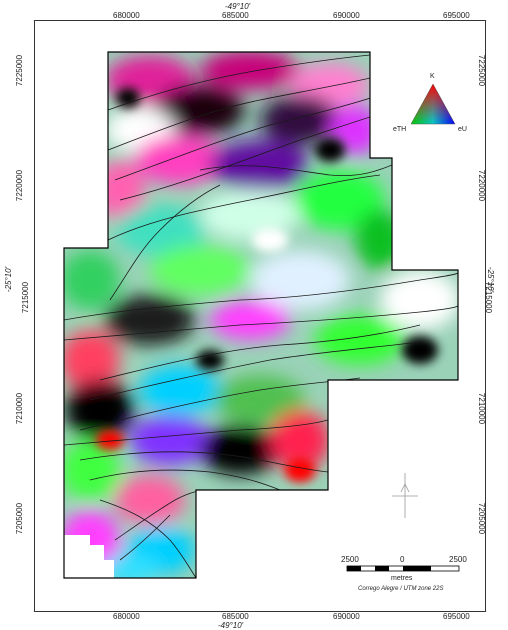  What do you see at coordinates (235, 616) in the screenshot?
I see `x-tick-bottom-2: 685000` at bounding box center [235, 616].